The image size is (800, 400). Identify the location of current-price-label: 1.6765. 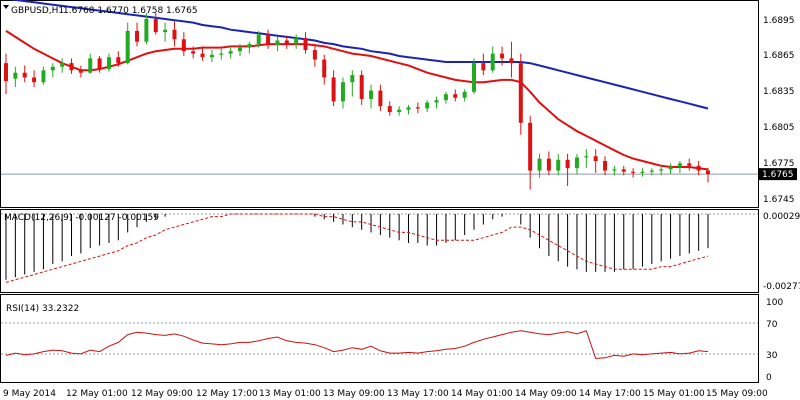
(778, 175).